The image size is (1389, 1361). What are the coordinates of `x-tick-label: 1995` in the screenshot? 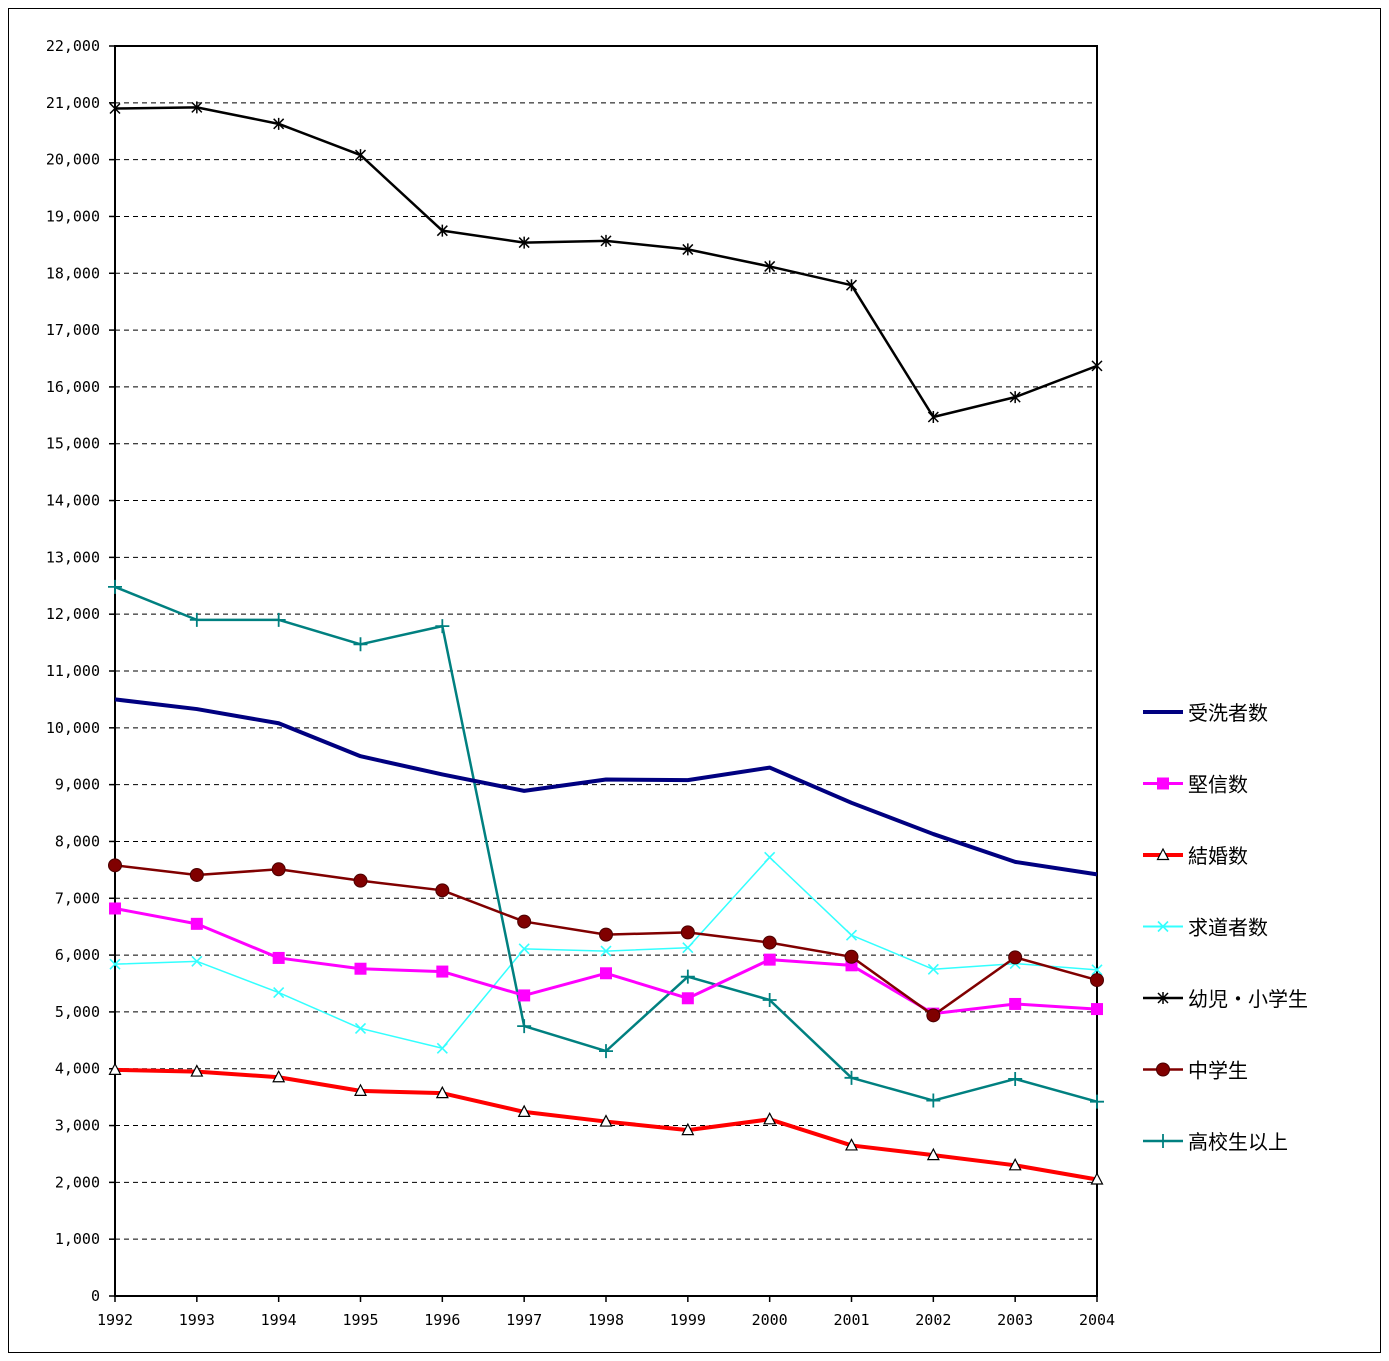 It's located at (360, 1320).